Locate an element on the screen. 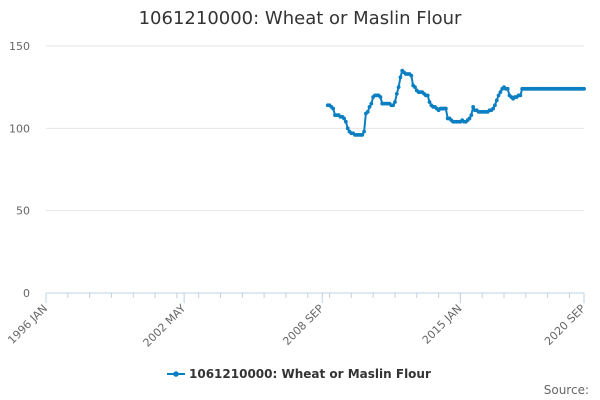 Image resolution: width=600 pixels, height=400 pixels. x-tick-label: 2015 JAN is located at coordinates (442, 324).